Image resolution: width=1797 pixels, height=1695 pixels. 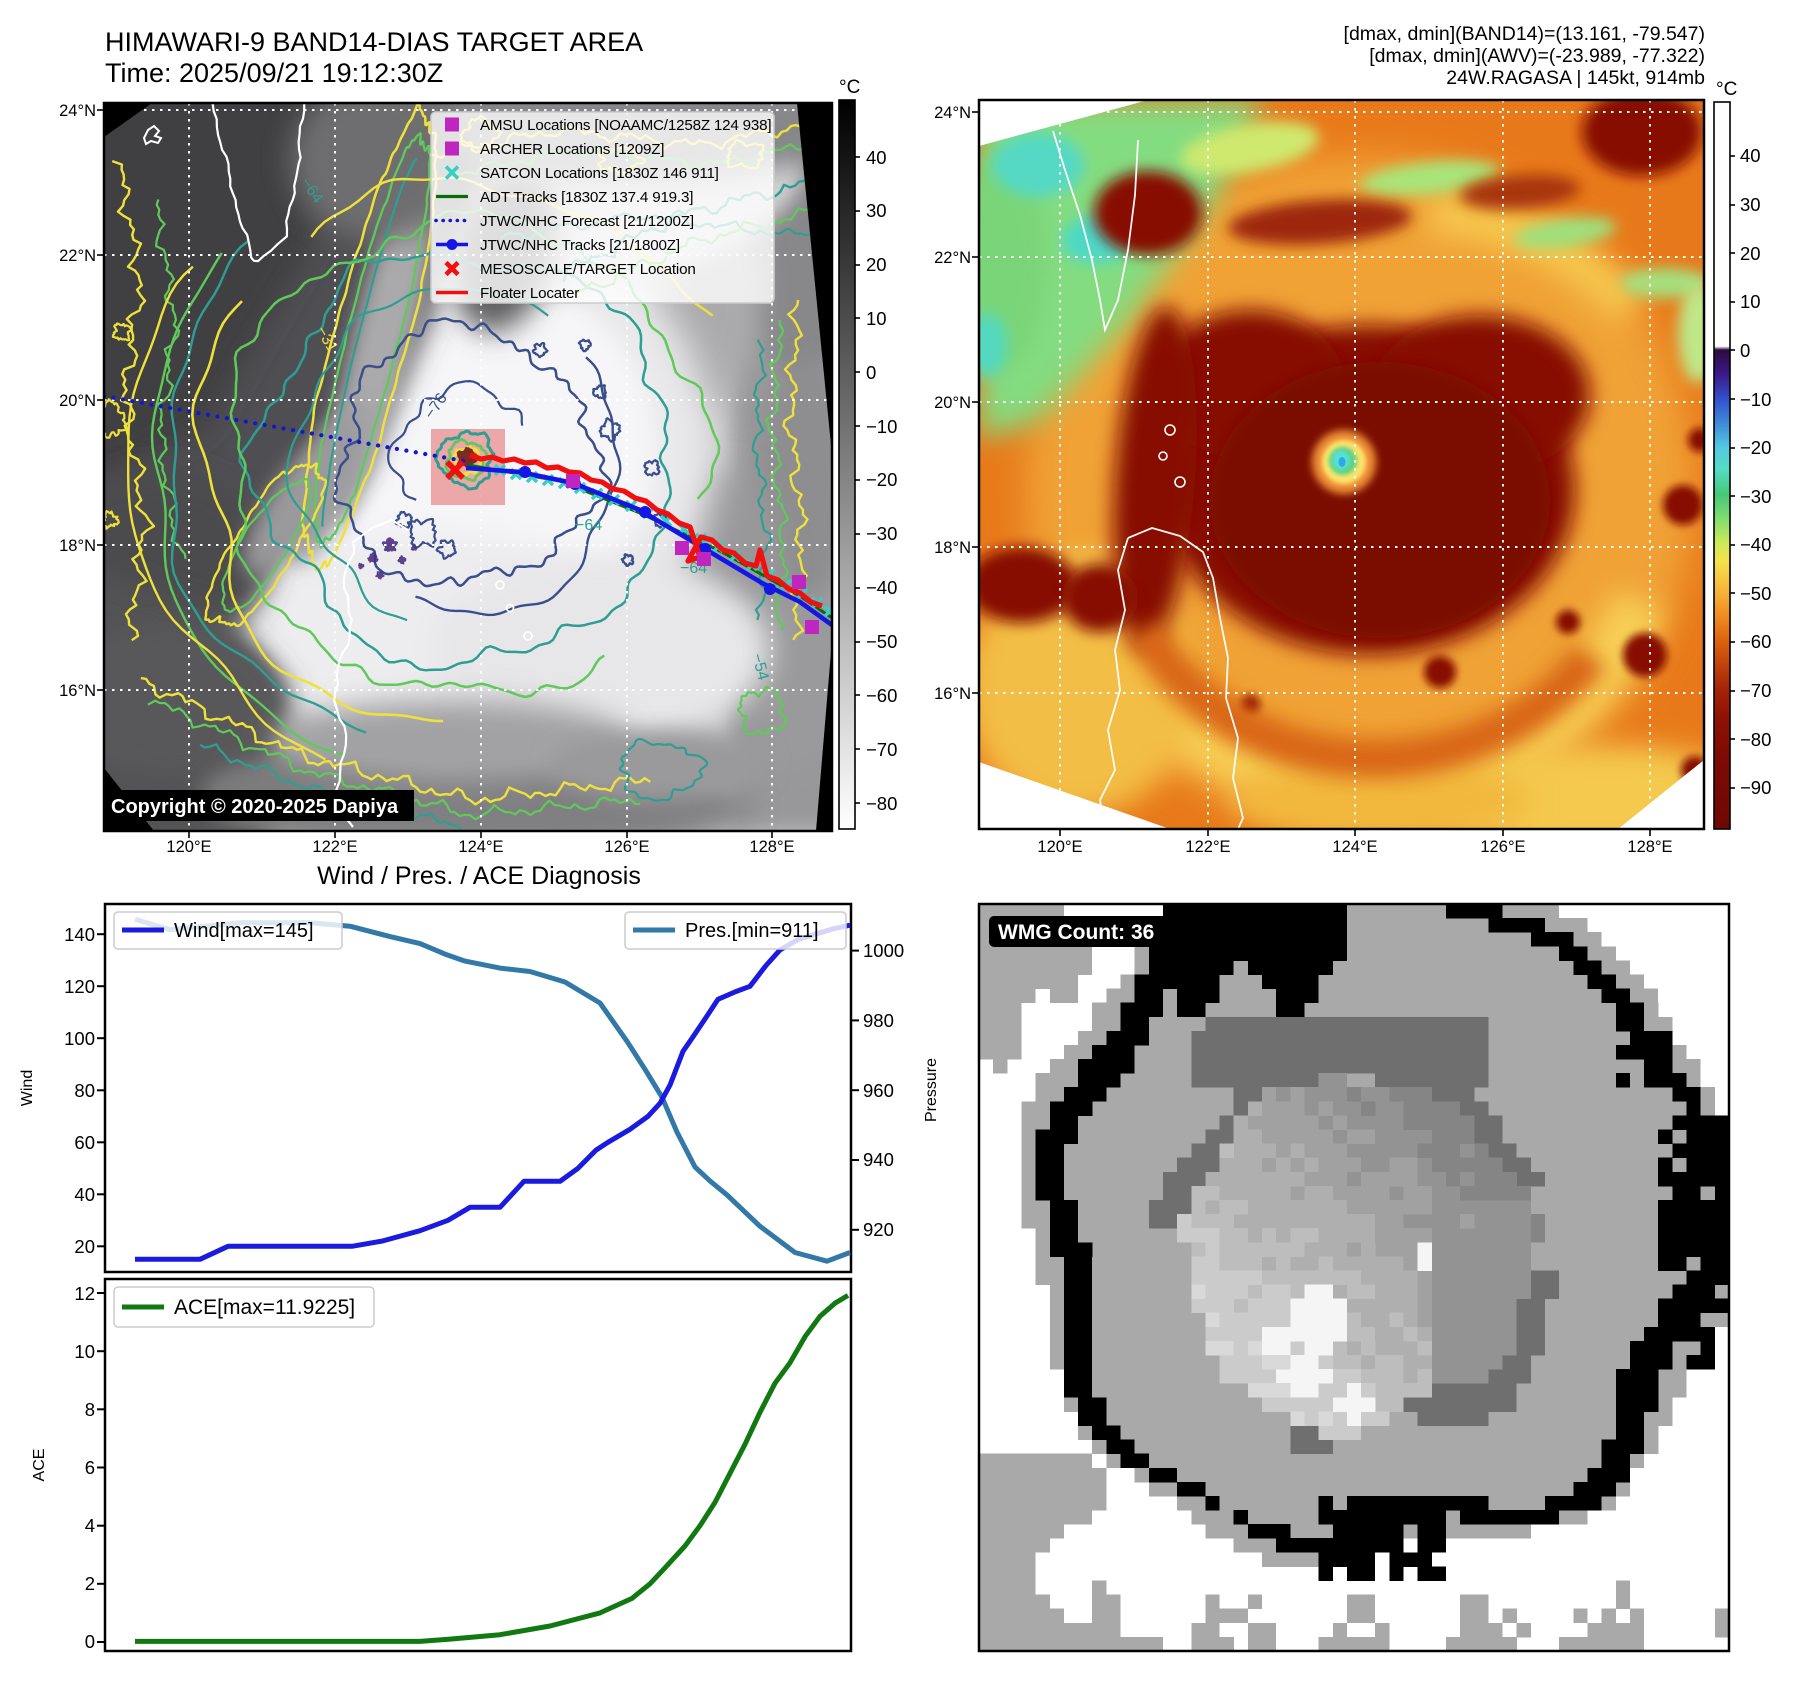 I want to click on svg-text: 1000, so click(x=883, y=950).